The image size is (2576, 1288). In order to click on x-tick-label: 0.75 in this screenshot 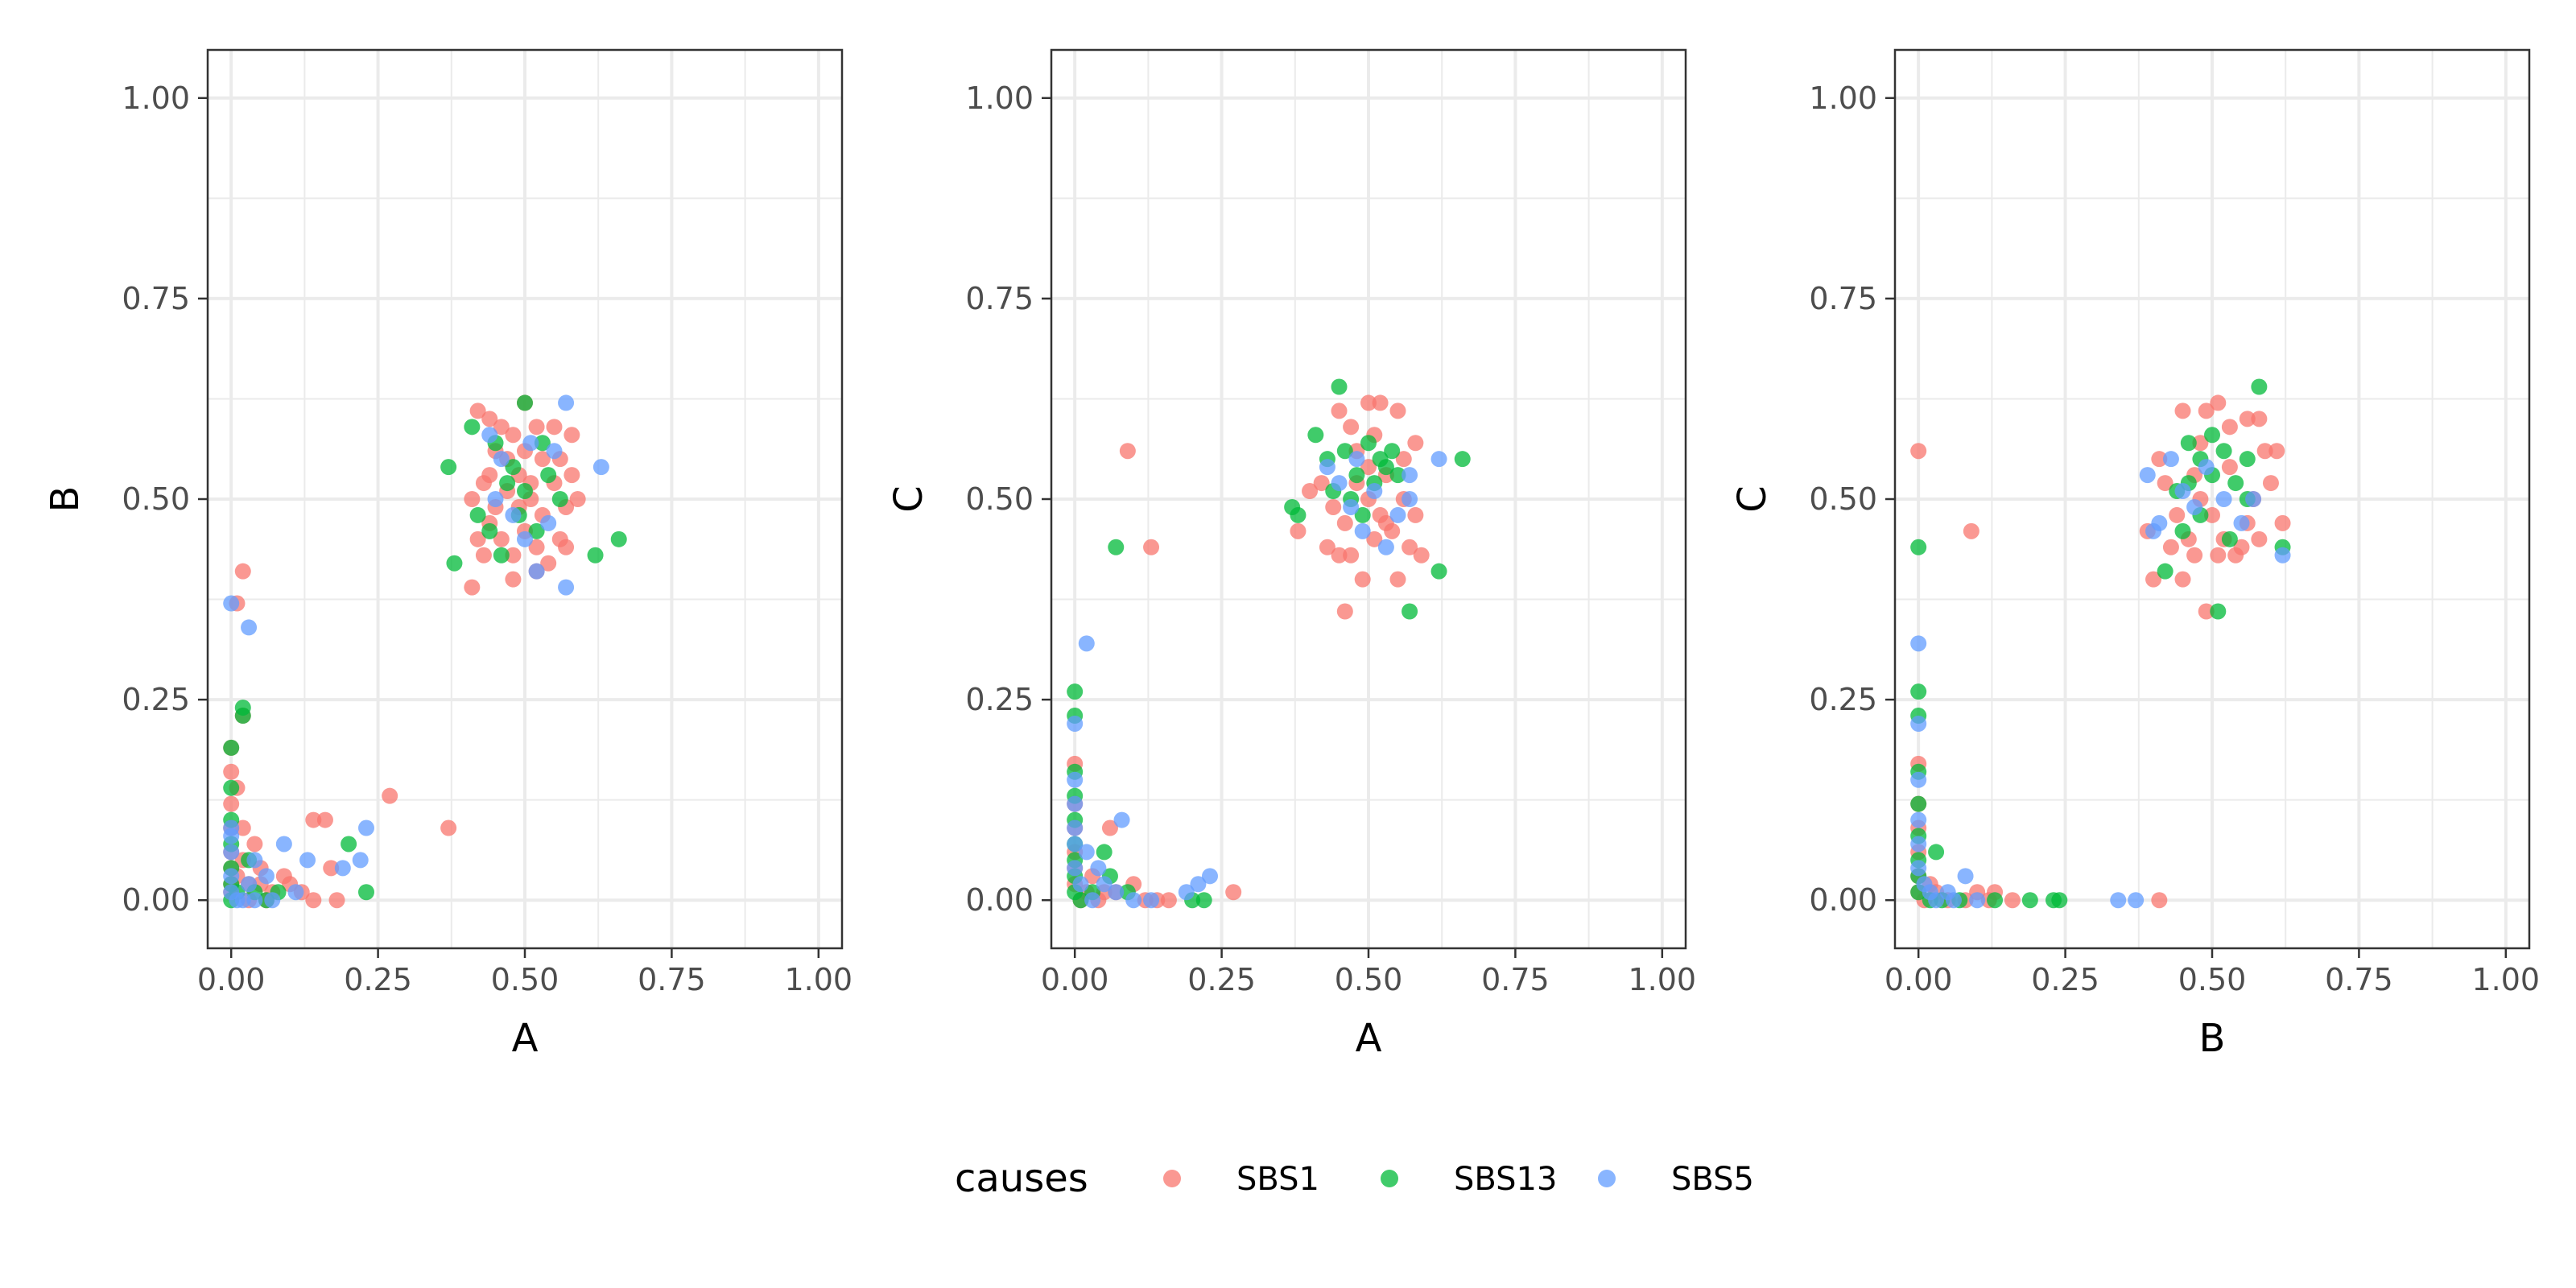, I will do `click(672, 979)`.